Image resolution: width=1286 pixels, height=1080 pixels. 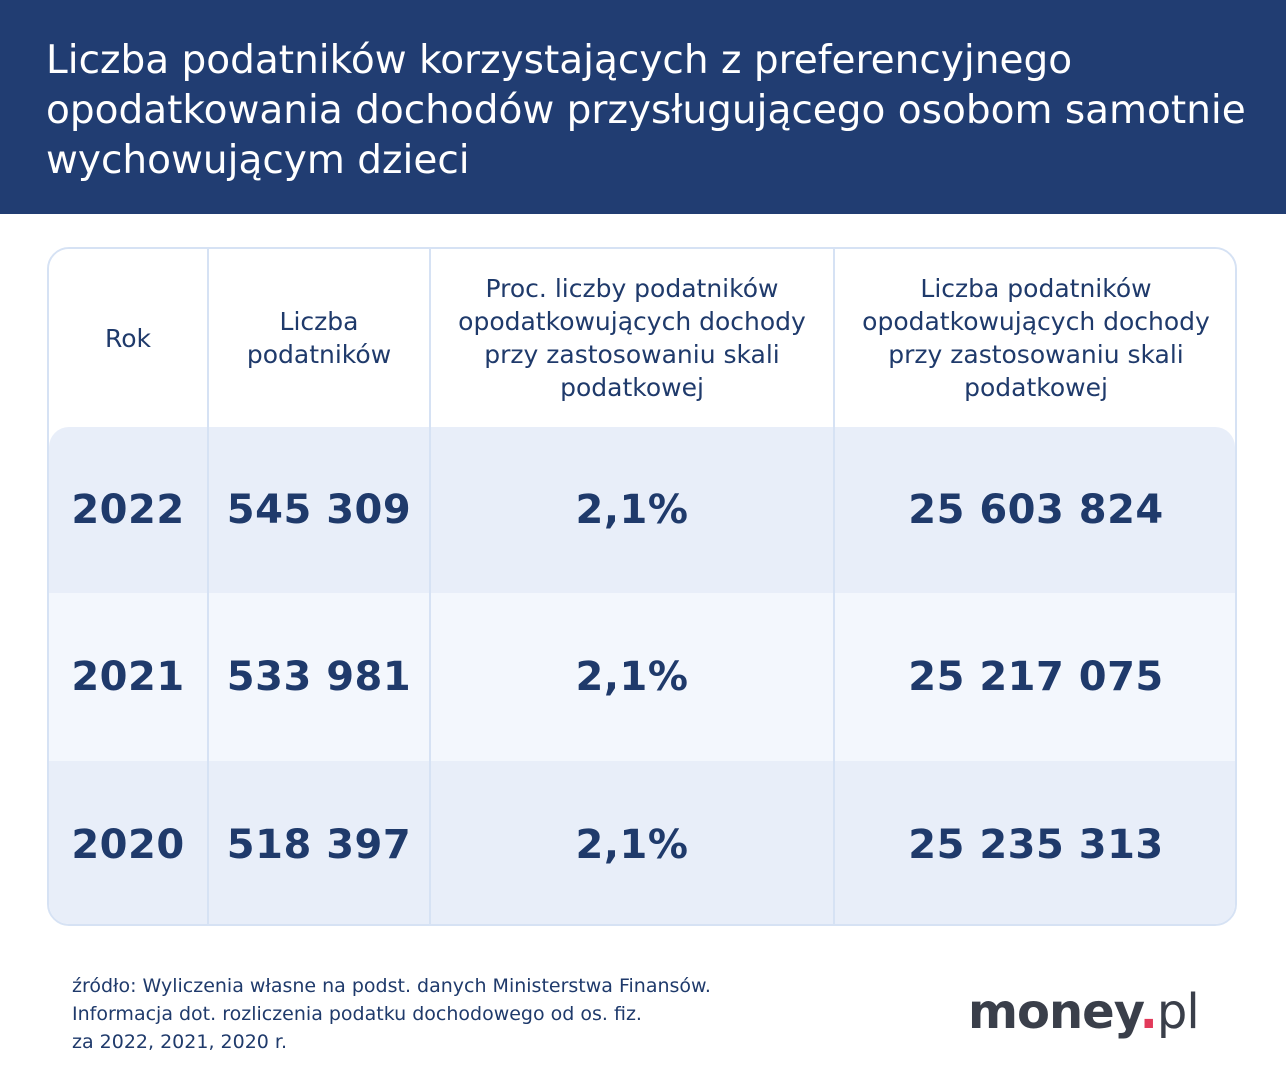 What do you see at coordinates (319, 677) in the screenshot?
I see `cell-taxpayer-count: 533 981` at bounding box center [319, 677].